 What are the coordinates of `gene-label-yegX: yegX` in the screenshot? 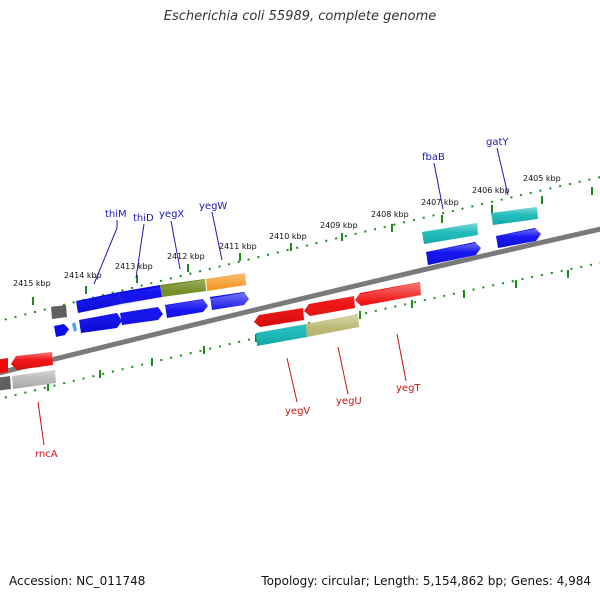 It's located at (171, 214).